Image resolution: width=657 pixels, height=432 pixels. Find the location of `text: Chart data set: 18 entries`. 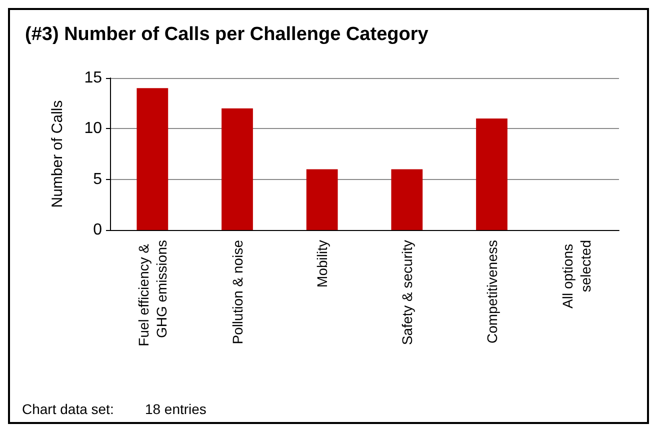

text: Chart data set: 18 entries is located at coordinates (114, 409).